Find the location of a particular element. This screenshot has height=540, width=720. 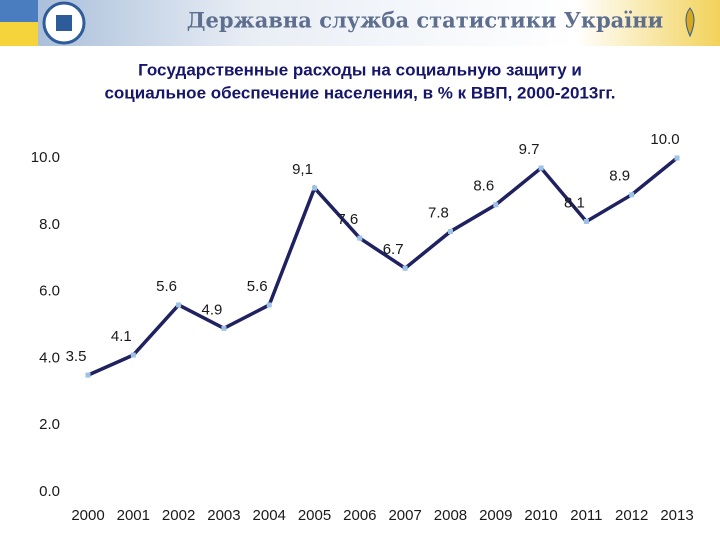

y-tick-label: 10.0 is located at coordinates (45, 157).